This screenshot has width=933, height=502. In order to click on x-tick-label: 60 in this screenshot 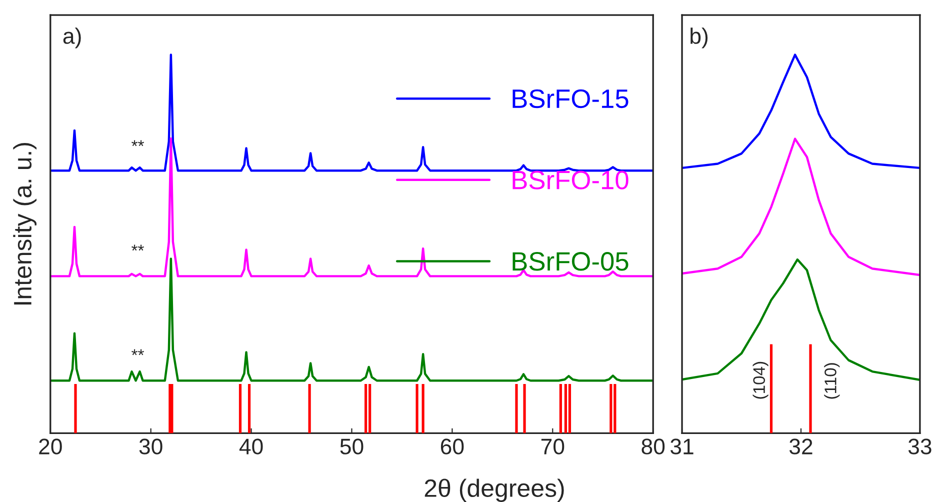, I will do `click(452, 446)`.